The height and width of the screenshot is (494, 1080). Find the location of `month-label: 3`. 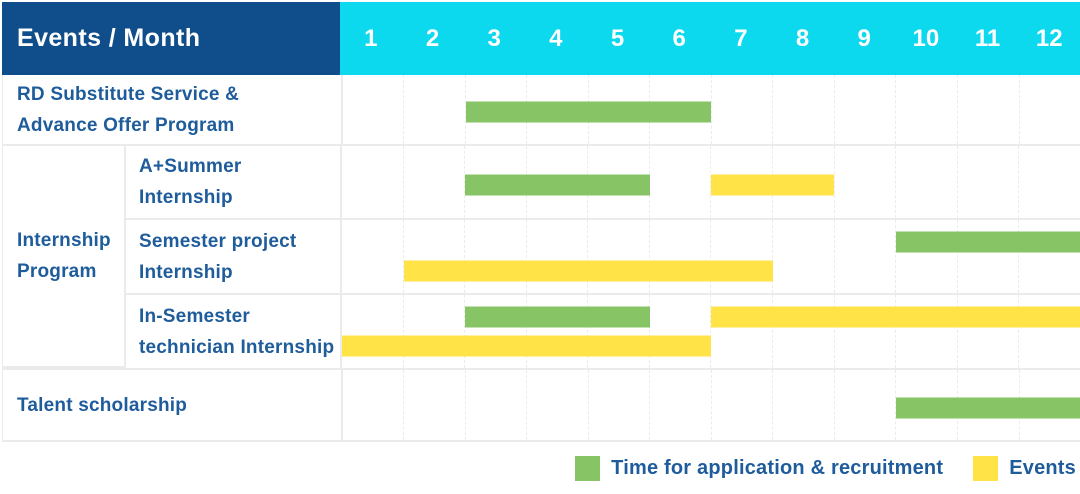

month-label: 3 is located at coordinates (494, 38).